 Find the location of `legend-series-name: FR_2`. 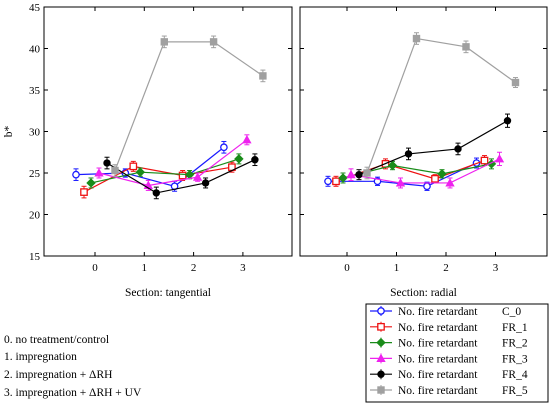

legend-series-name: FR_2 is located at coordinates (515, 344).